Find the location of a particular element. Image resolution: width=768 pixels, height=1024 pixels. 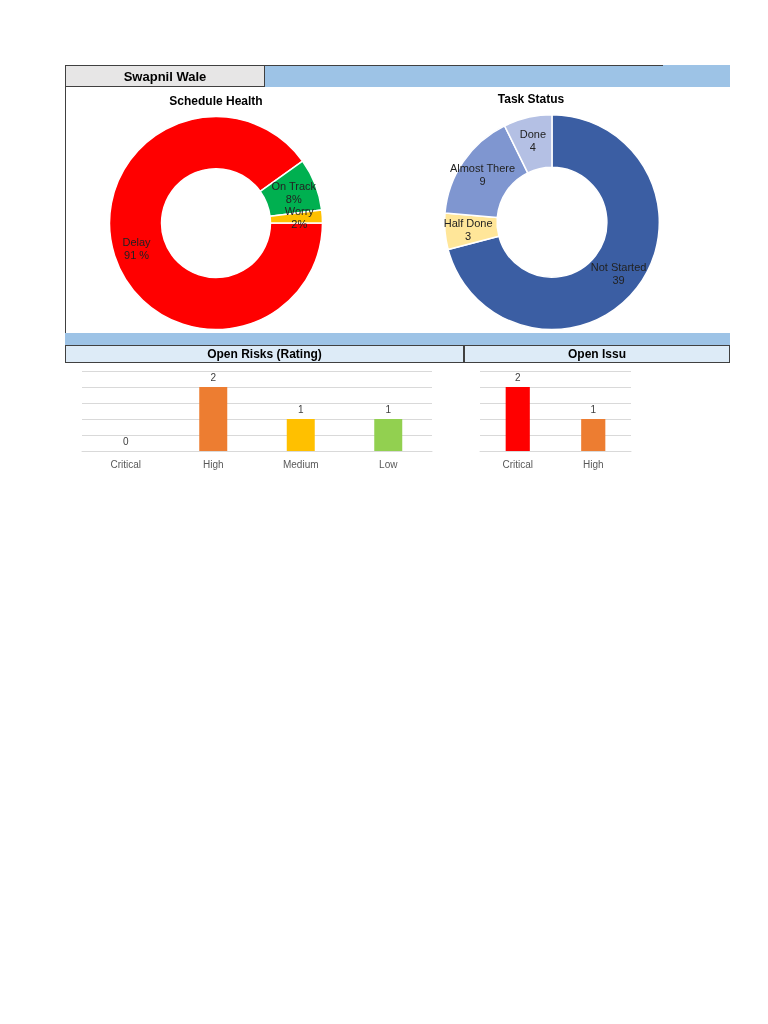

data-label: 91 % is located at coordinates (137, 255).